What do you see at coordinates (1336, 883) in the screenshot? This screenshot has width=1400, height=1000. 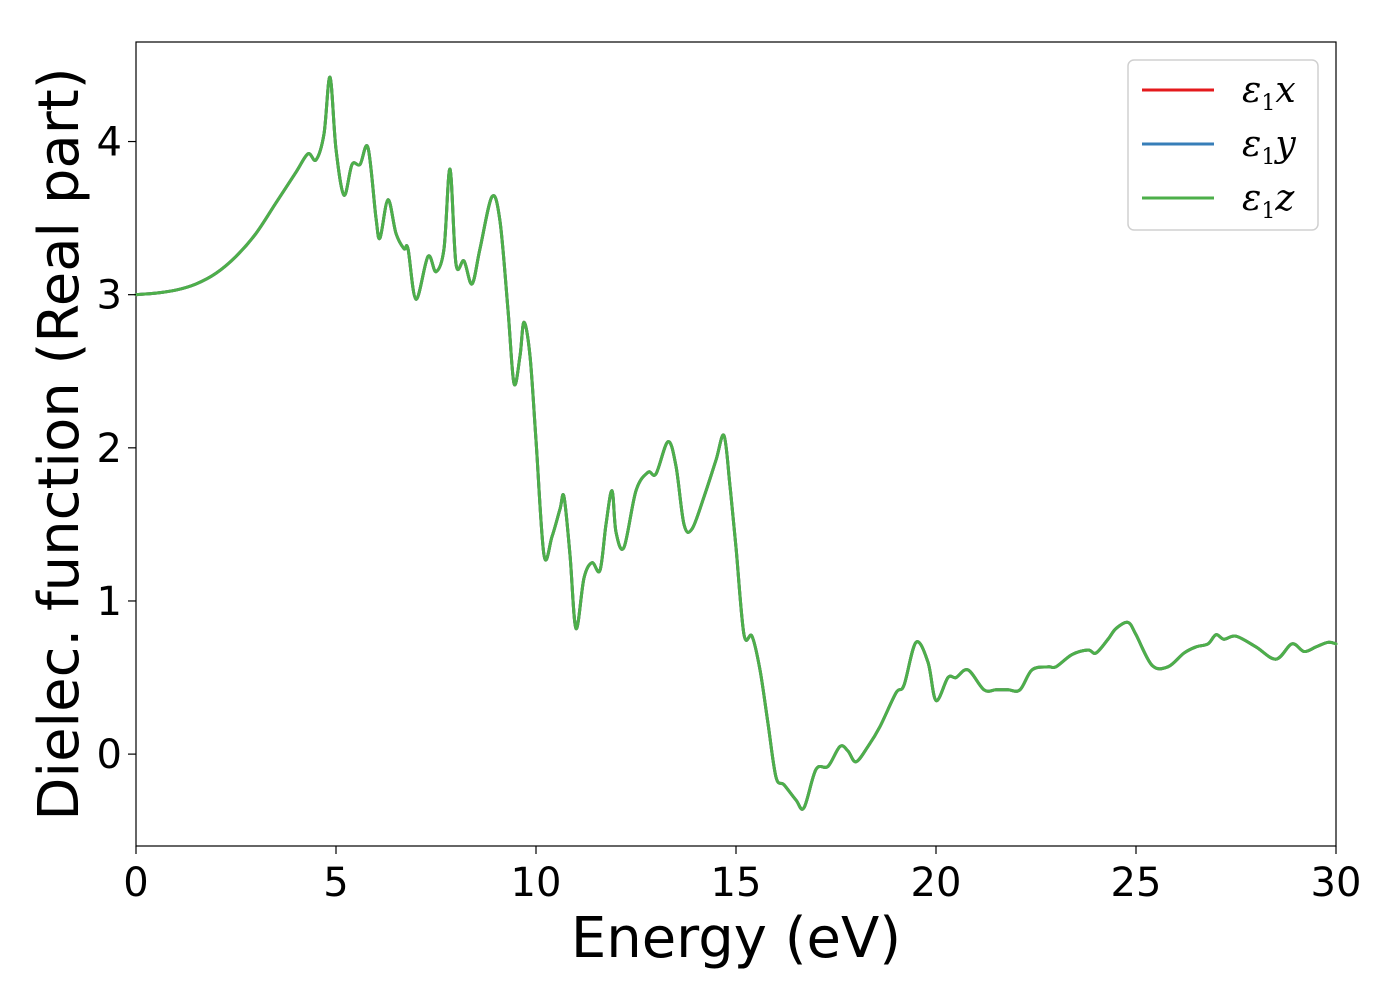 I see `x-tick-label: 30` at bounding box center [1336, 883].